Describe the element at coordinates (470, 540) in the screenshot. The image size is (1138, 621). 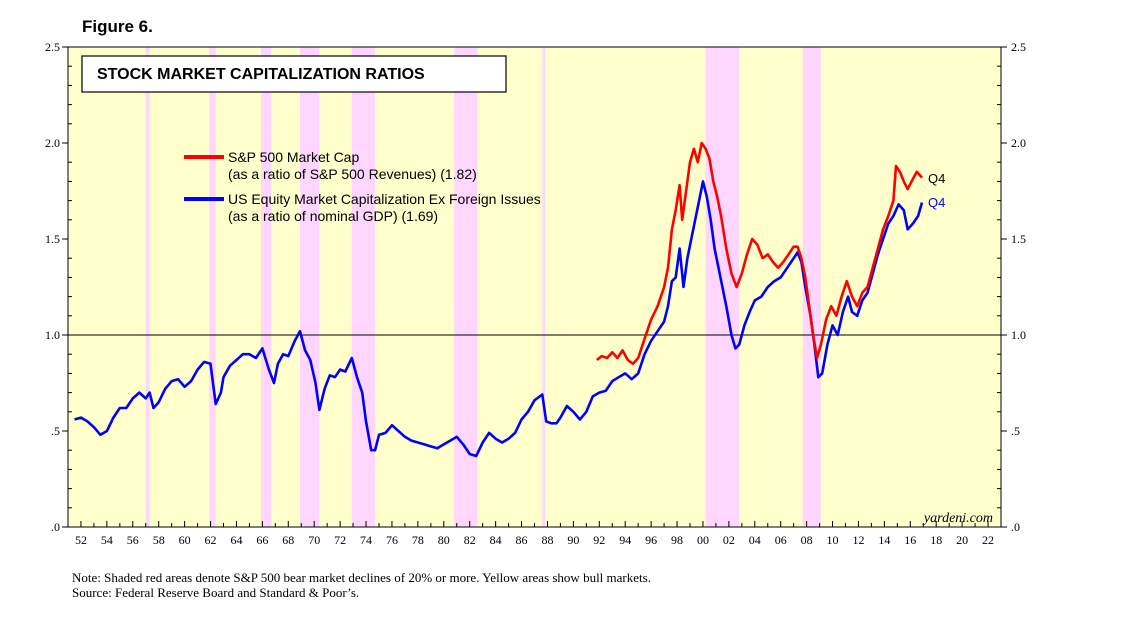
I see `x-tick-label: 82` at that location.